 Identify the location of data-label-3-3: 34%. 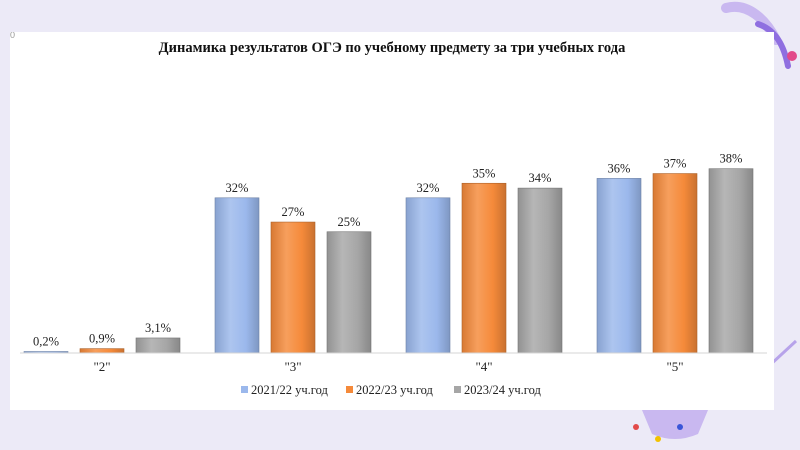
(540, 178).